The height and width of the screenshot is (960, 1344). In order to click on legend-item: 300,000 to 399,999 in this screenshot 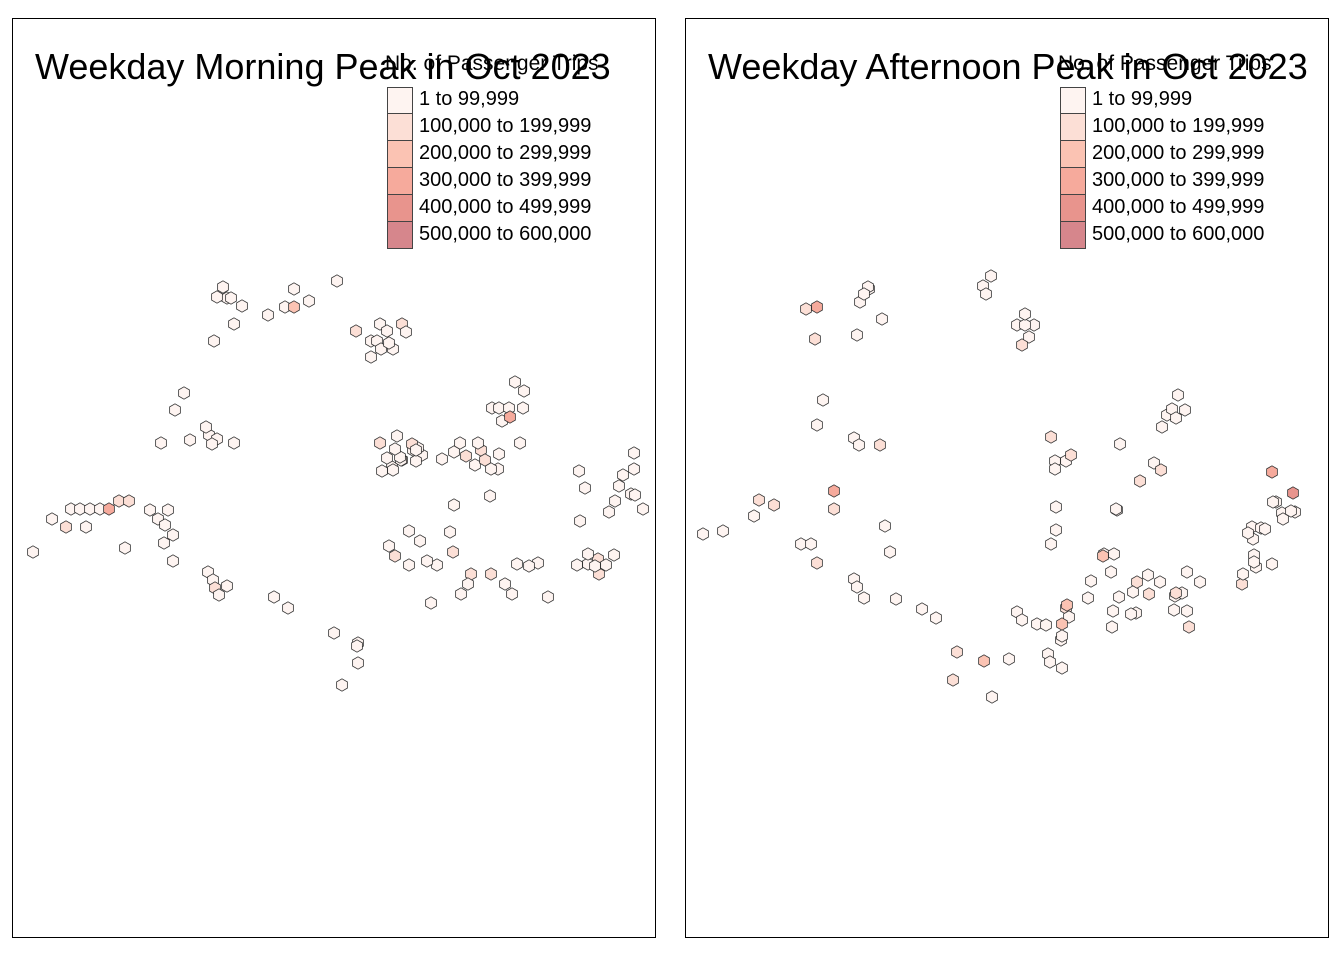, I will do `click(1188, 181)`.